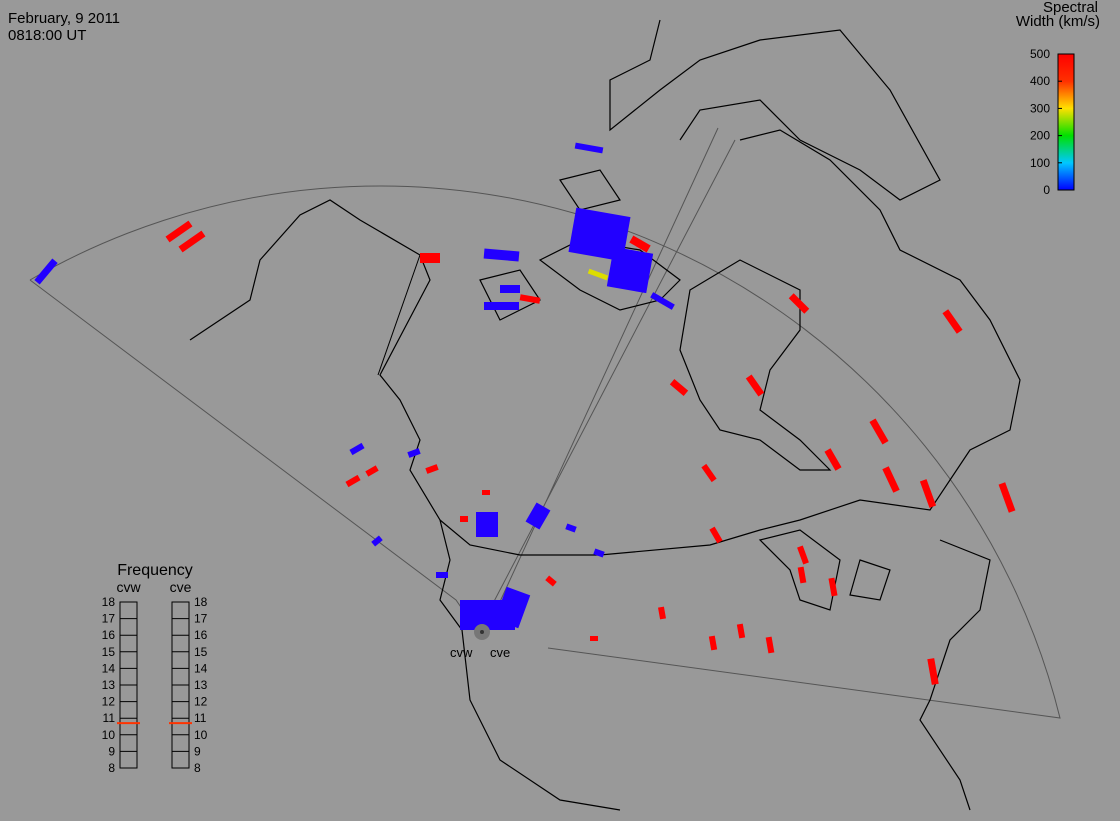 This screenshot has height=821, width=1120. I want to click on date: February, 9 2011, so click(64, 18).